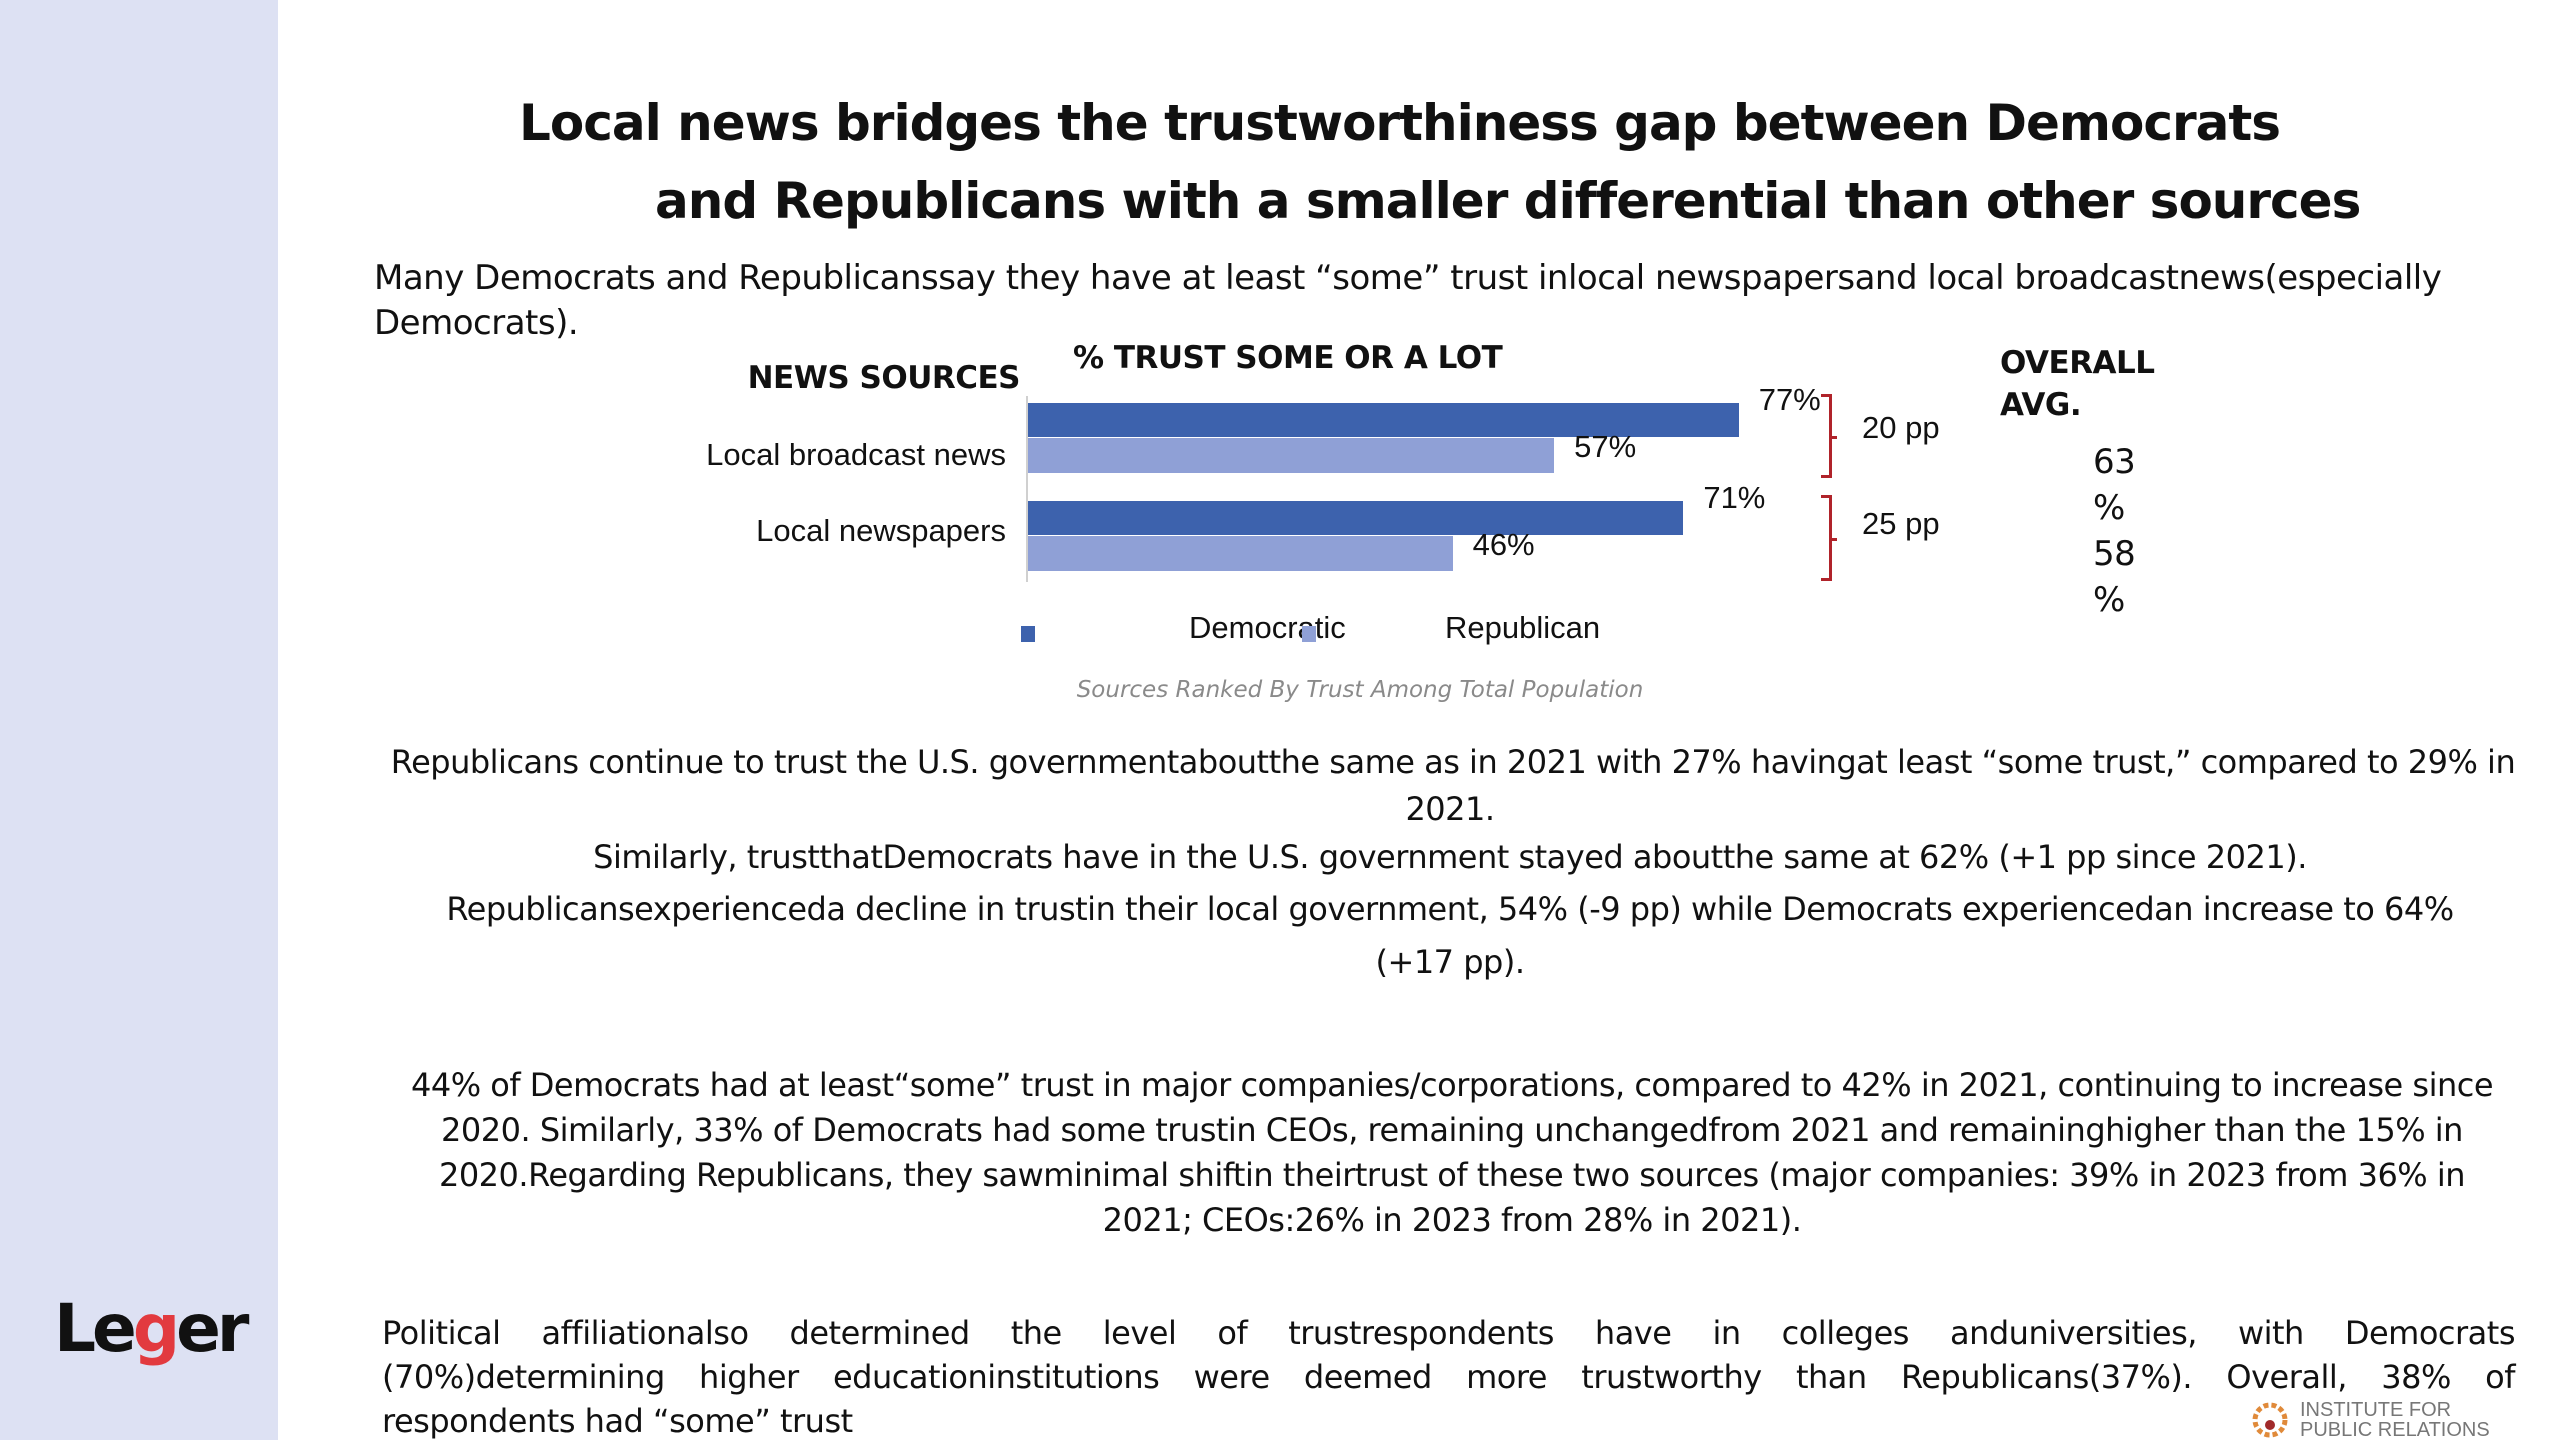 This screenshot has height=1441, width=2560. What do you see at coordinates (1027, 489) in the screenshot?
I see `y-axis-line` at bounding box center [1027, 489].